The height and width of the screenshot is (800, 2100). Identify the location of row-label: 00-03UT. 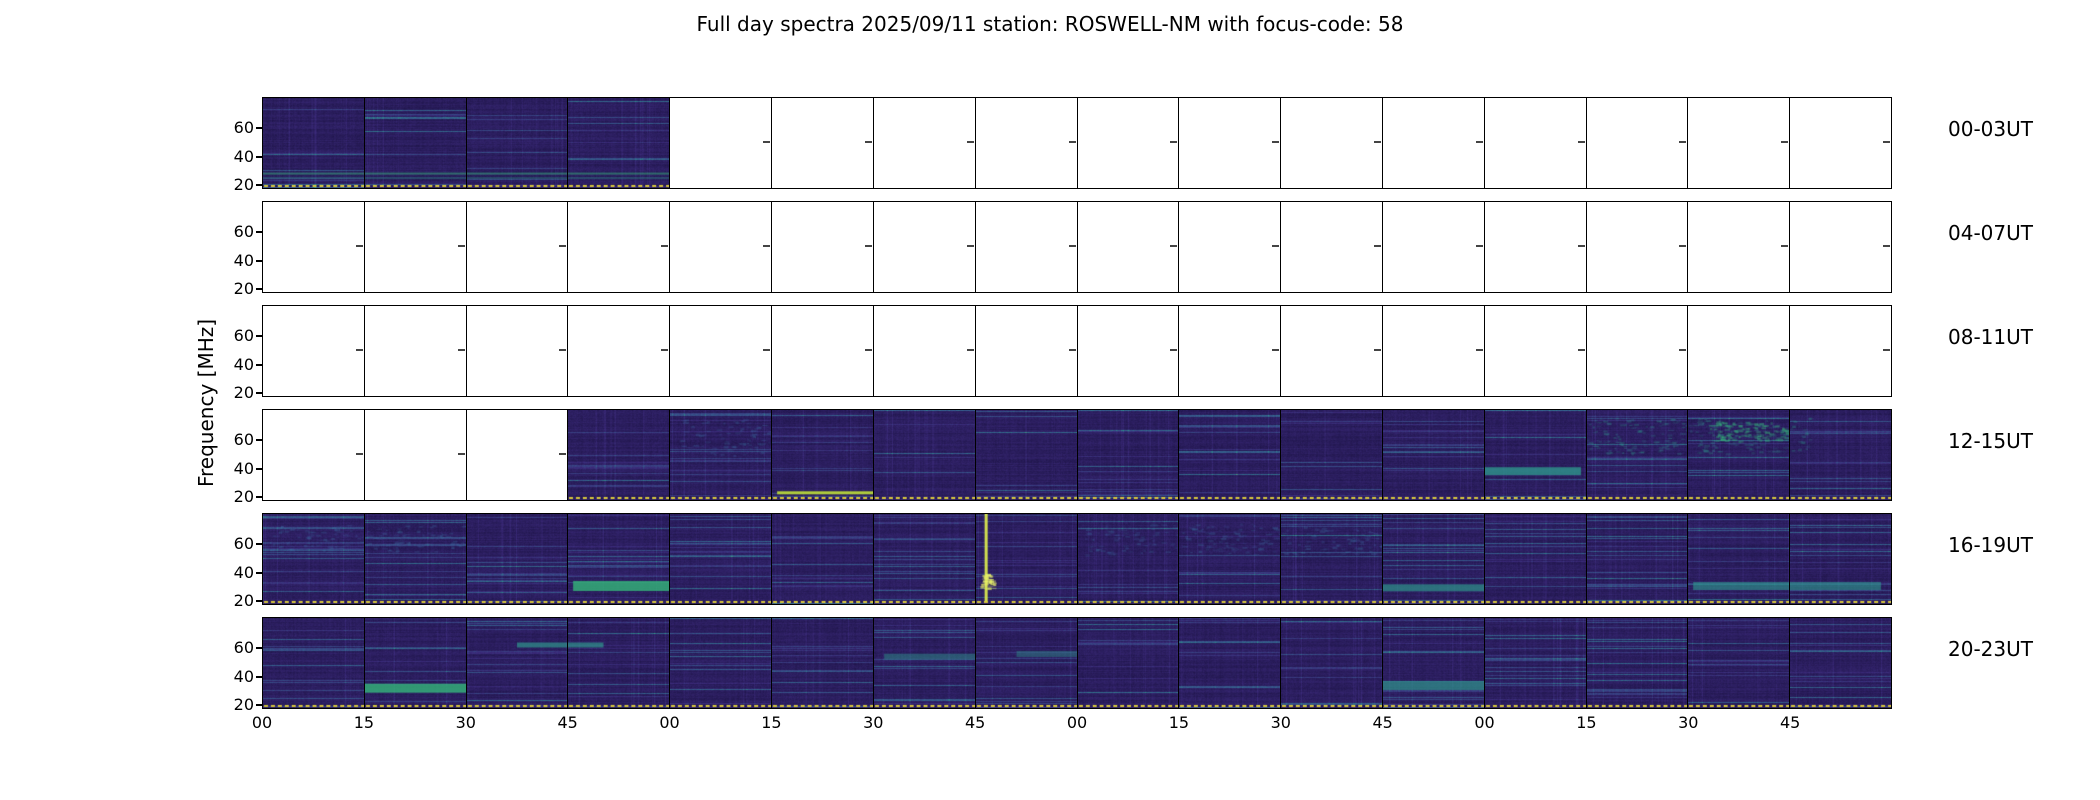
(1990, 129).